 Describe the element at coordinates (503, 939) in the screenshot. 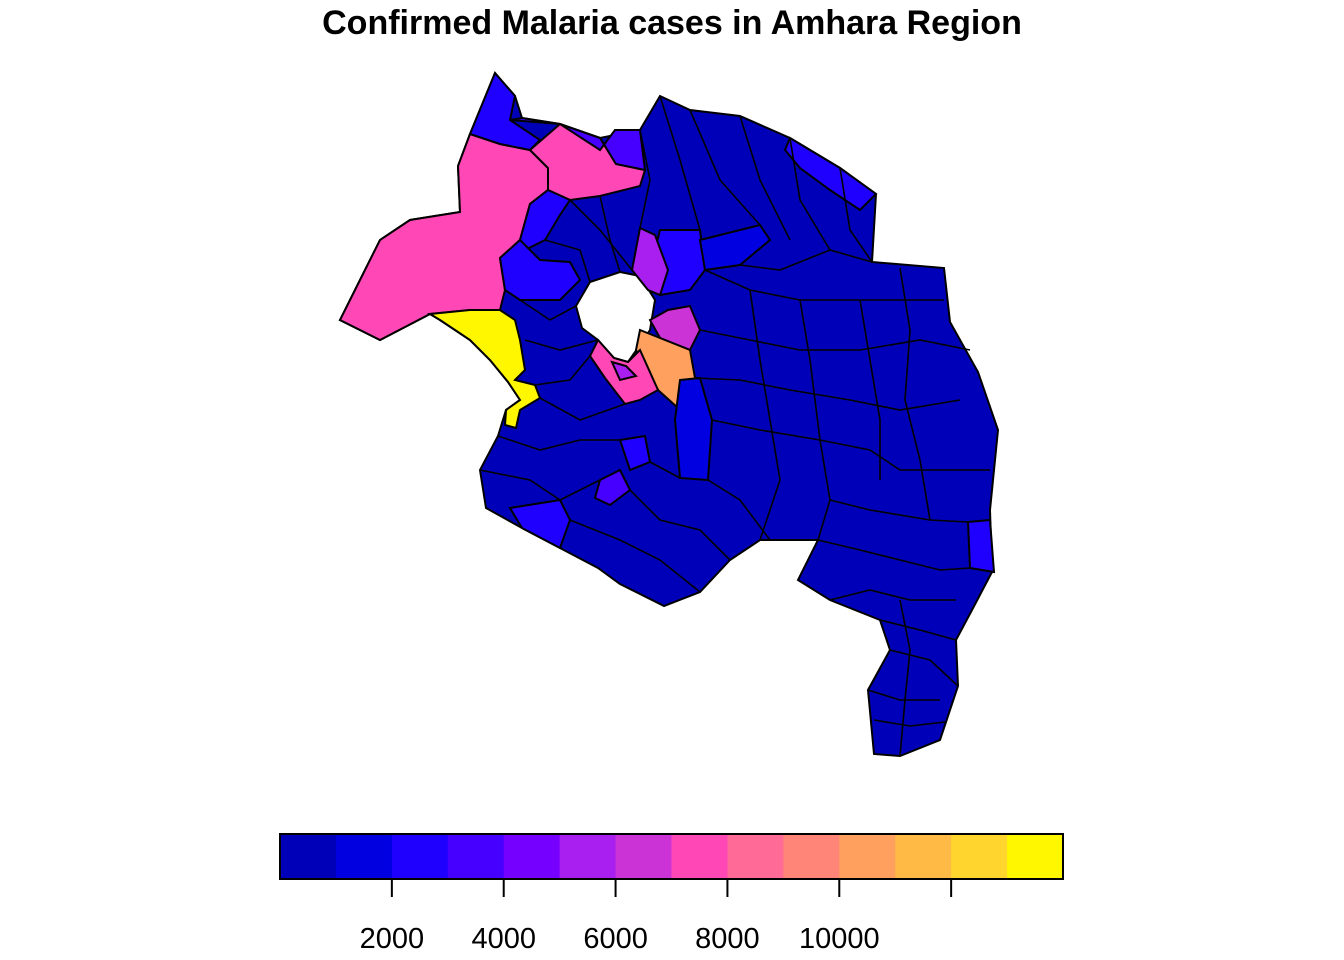

I see `legend-tick-label: 4000` at that location.